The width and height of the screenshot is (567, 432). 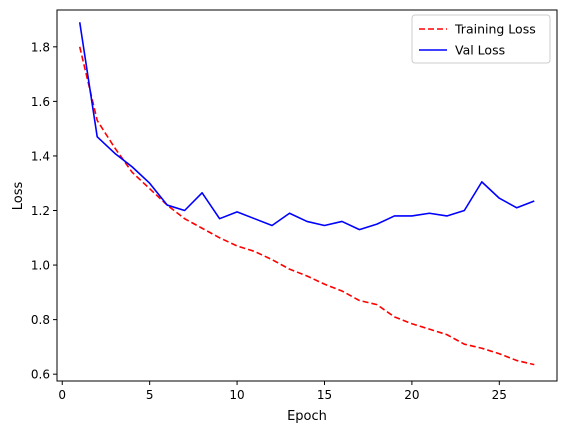 I want to click on x-tick-label: 0, so click(x=62, y=395).